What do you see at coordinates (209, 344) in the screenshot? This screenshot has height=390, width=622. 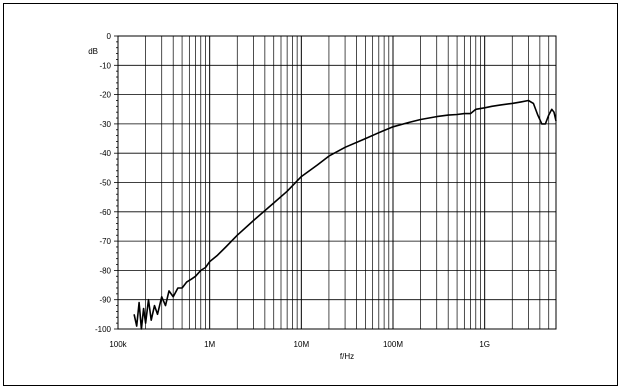 I see `x-tick-label: 1M` at bounding box center [209, 344].